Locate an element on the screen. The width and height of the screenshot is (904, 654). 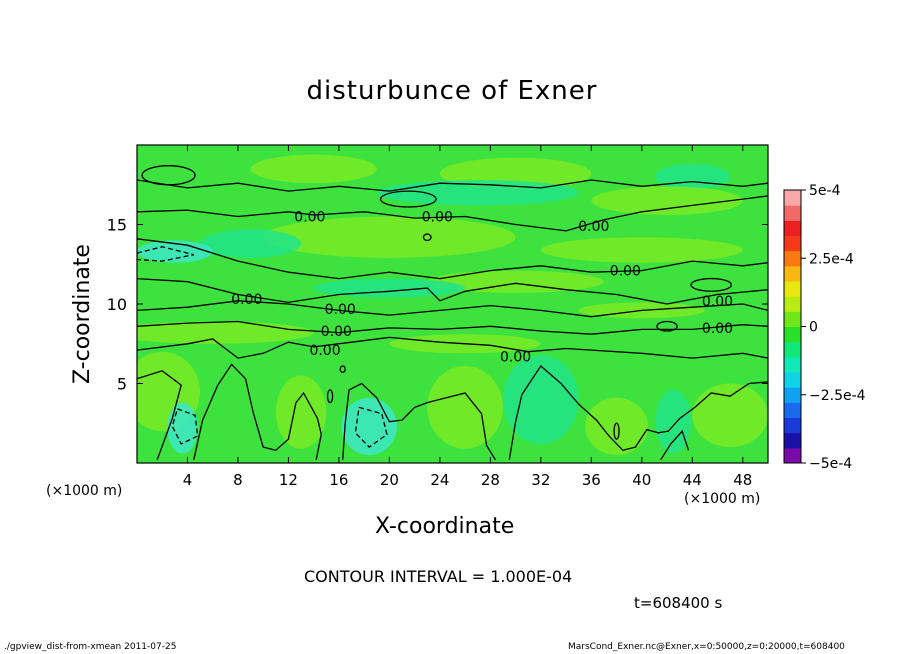
colorbar-tick-label: −5e-4 is located at coordinates (830, 464).